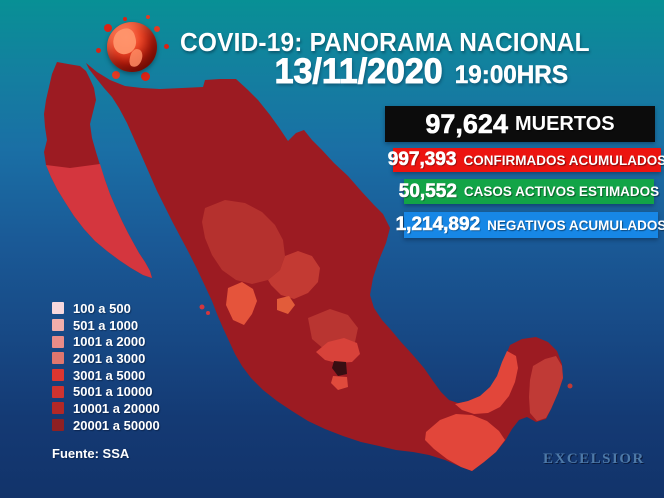 Image resolution: width=664 pixels, height=498 pixels. Describe the element at coordinates (132, 47) in the screenshot. I see `globe-sphere` at that location.